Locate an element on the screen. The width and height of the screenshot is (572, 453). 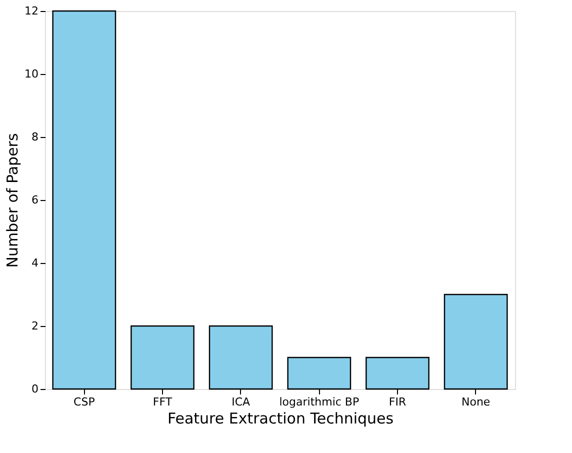
y-tick-label: 6 is located at coordinates (35, 200).